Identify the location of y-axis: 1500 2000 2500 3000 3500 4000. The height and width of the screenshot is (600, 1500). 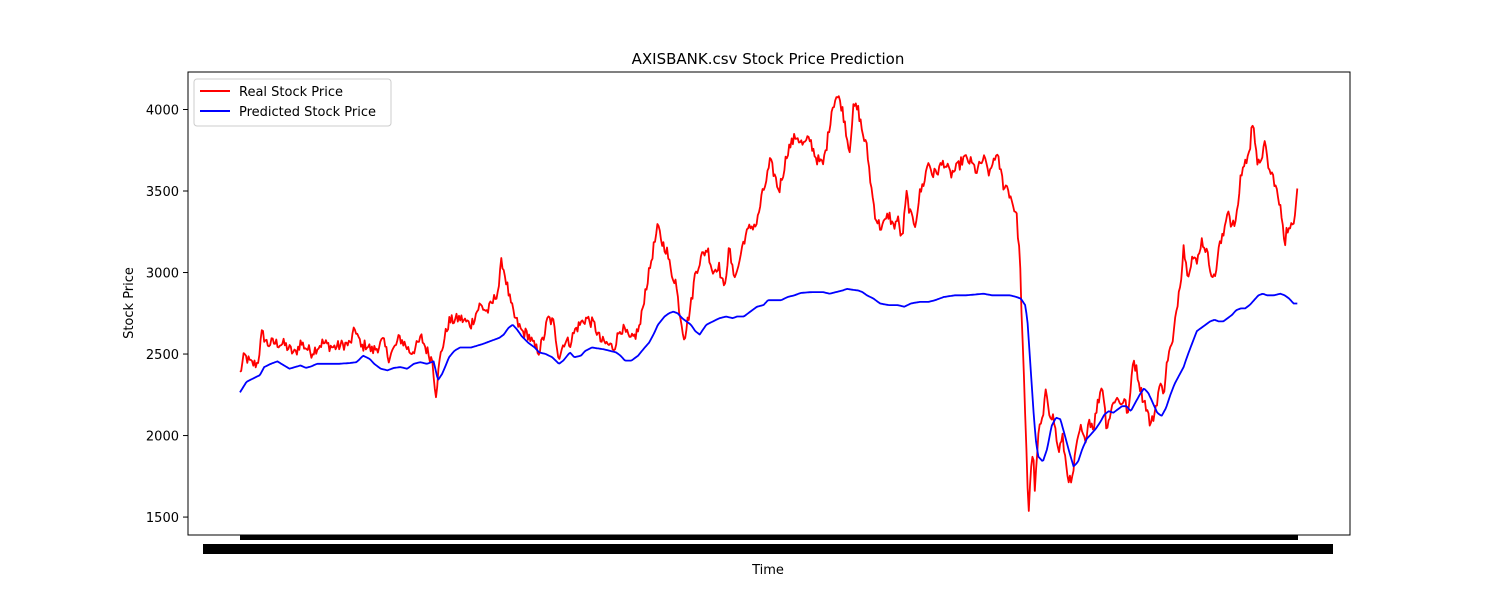
(167, 314).